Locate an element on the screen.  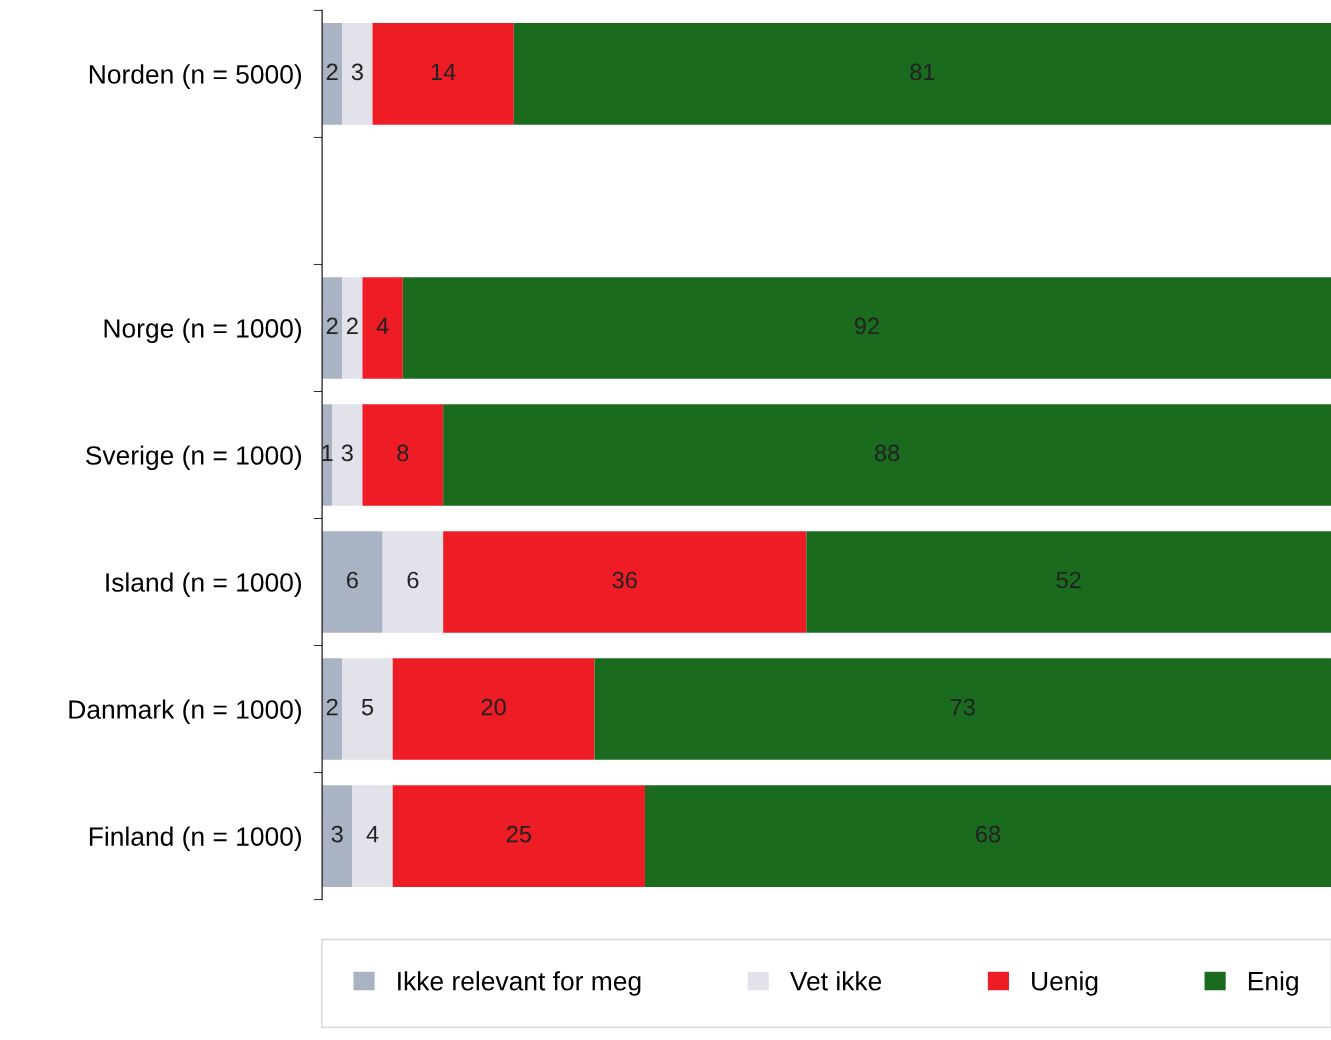
y-tick-label: Island (n = 1000) is located at coordinates (204, 585).